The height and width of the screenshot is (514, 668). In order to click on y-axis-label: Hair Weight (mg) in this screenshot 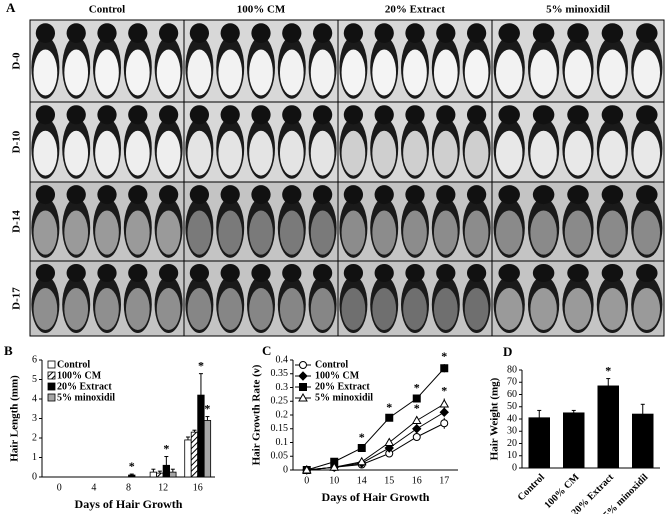, I will do `click(495, 418)`.